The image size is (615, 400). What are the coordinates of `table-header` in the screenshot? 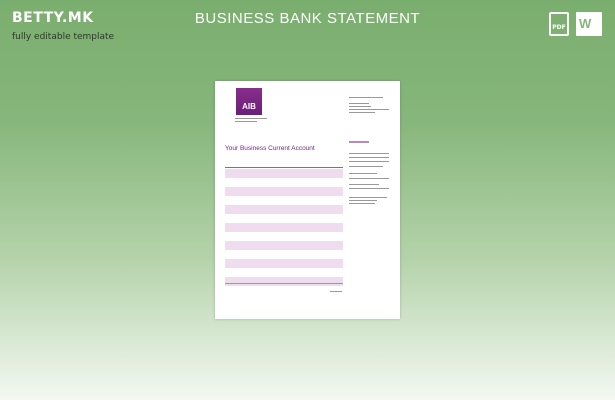 It's located at (284, 167).